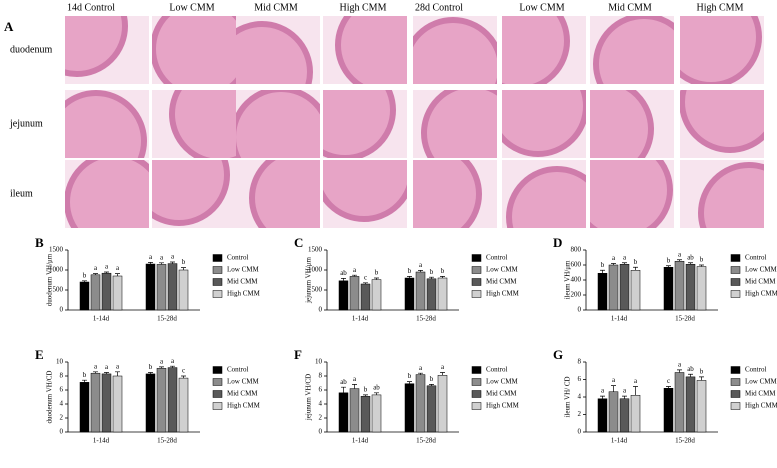 This screenshot has height=468, width=777. I want to click on panel-label: B, so click(39, 242).